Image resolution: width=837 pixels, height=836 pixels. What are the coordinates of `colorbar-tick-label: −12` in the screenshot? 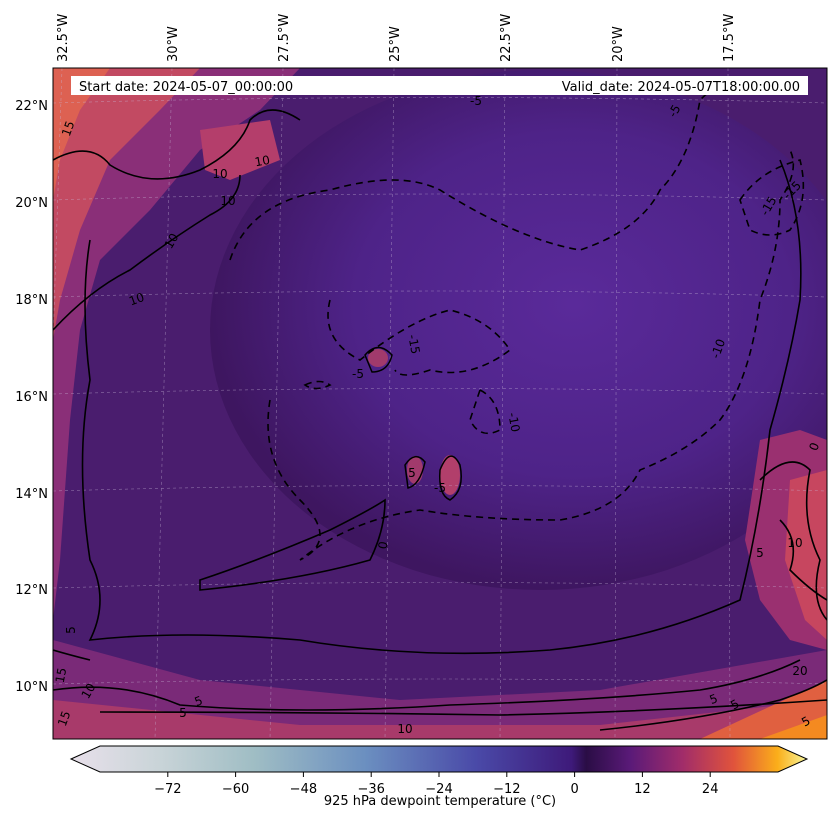 It's located at (506, 789).